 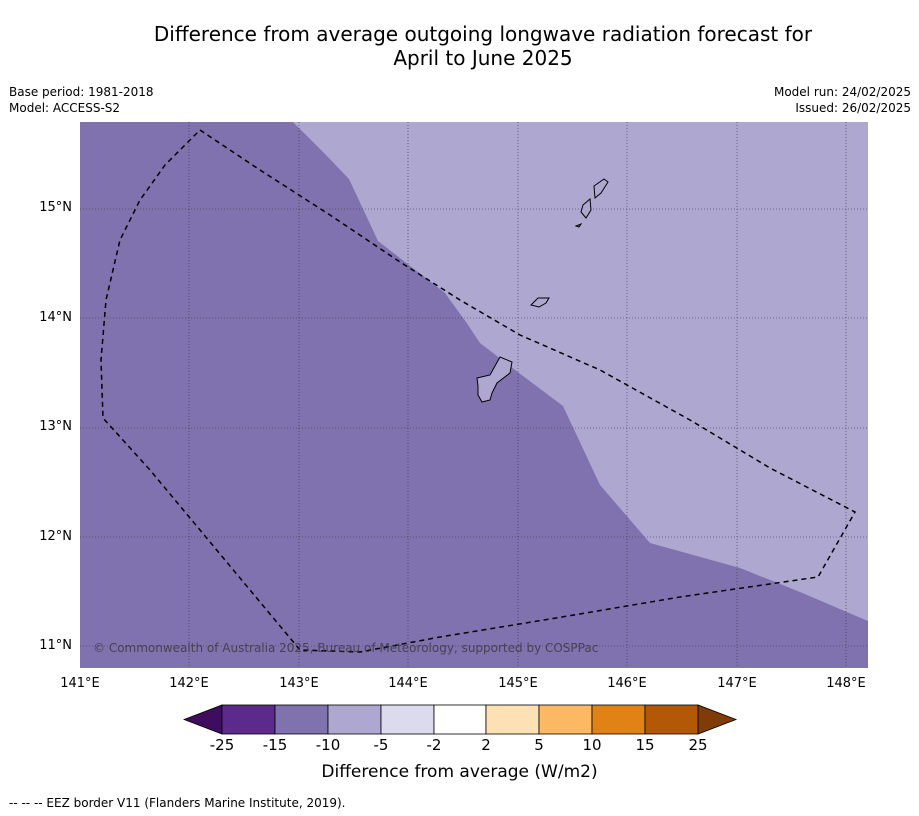 What do you see at coordinates (483, 58) in the screenshot?
I see `title-line-2: April to June 2025` at bounding box center [483, 58].